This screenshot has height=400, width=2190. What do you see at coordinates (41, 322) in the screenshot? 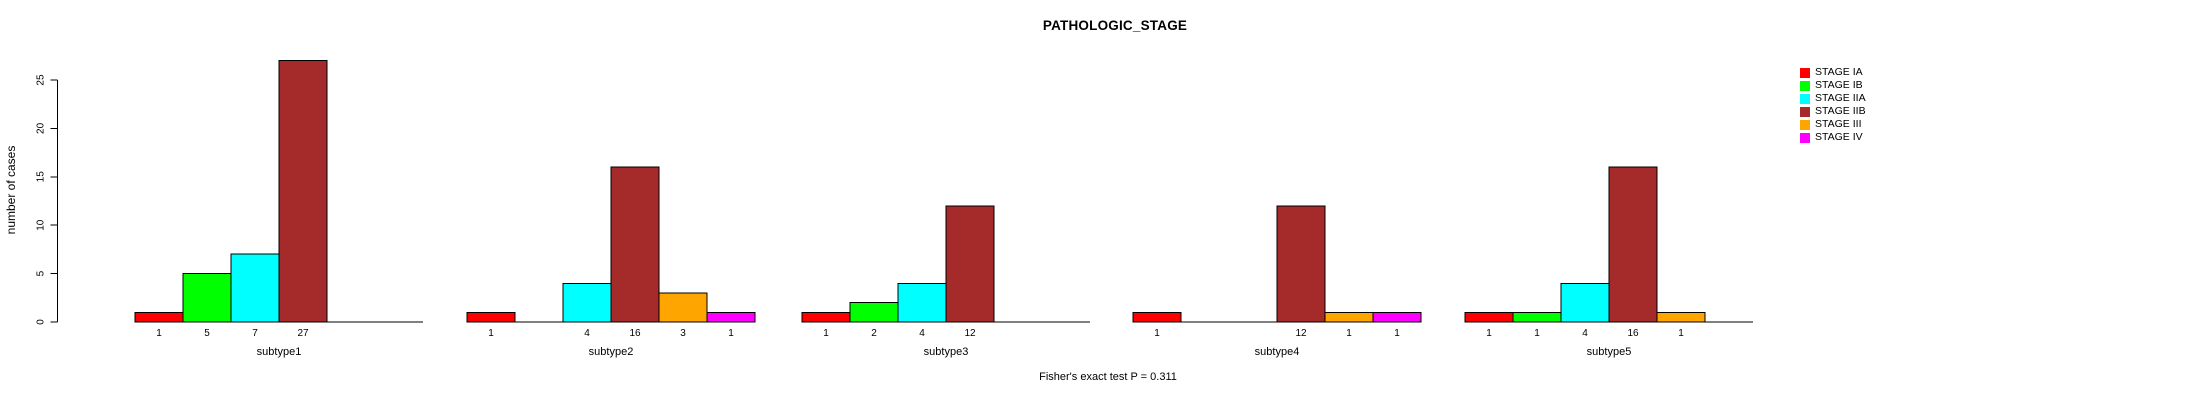
I see `y-tick-label: 0` at bounding box center [41, 322].